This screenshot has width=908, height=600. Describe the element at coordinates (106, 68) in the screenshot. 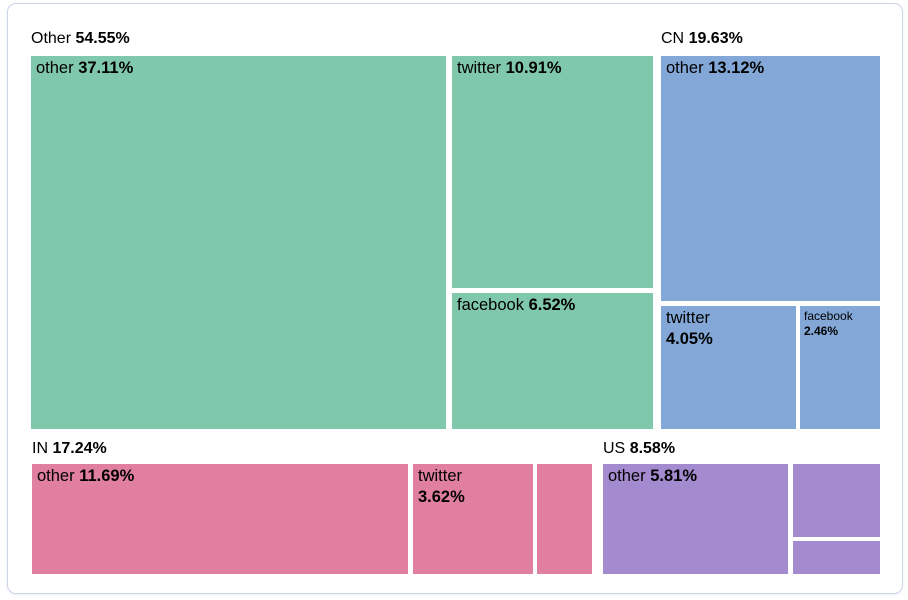

I see `cell-value: 37.11%` at that location.